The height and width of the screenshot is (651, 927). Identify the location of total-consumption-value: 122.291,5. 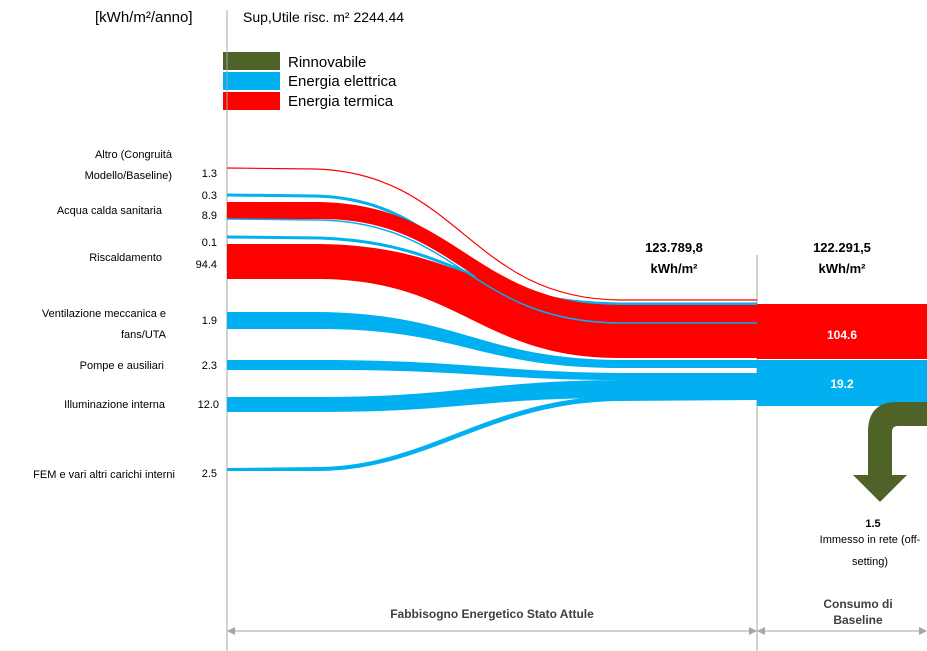
(842, 247).